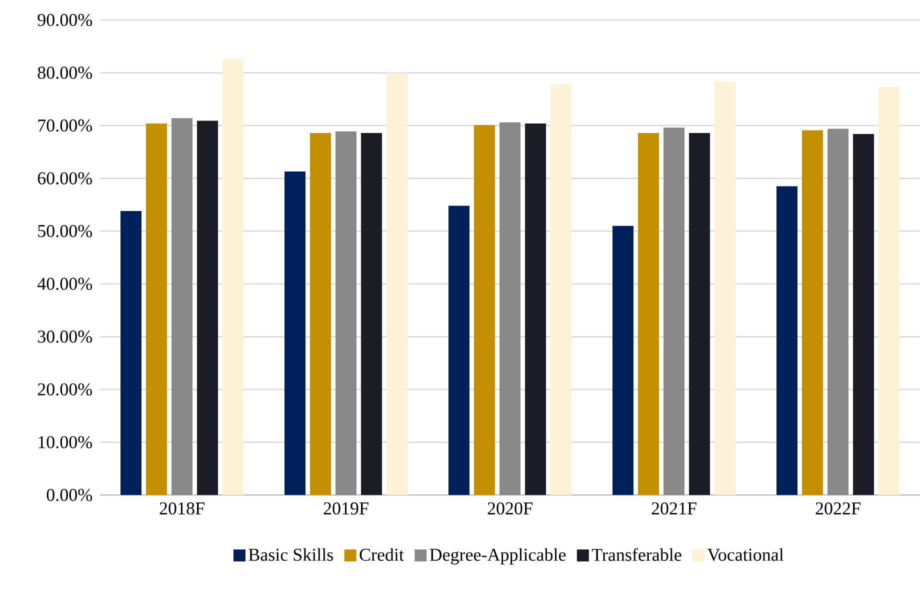 This screenshot has width=922, height=590. Describe the element at coordinates (65, 389) in the screenshot. I see `y-tick-label: 20.00%` at that location.